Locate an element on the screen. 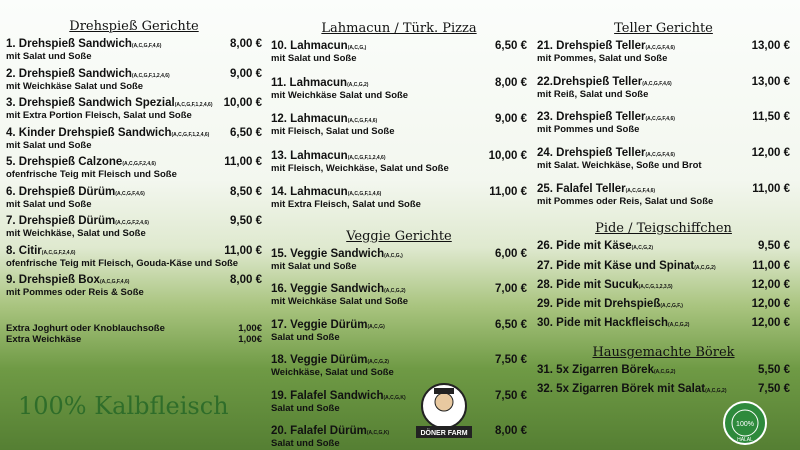 The height and width of the screenshot is (450, 800). extra-row: Extra Weichkäse 1,00€ is located at coordinates (134, 339).